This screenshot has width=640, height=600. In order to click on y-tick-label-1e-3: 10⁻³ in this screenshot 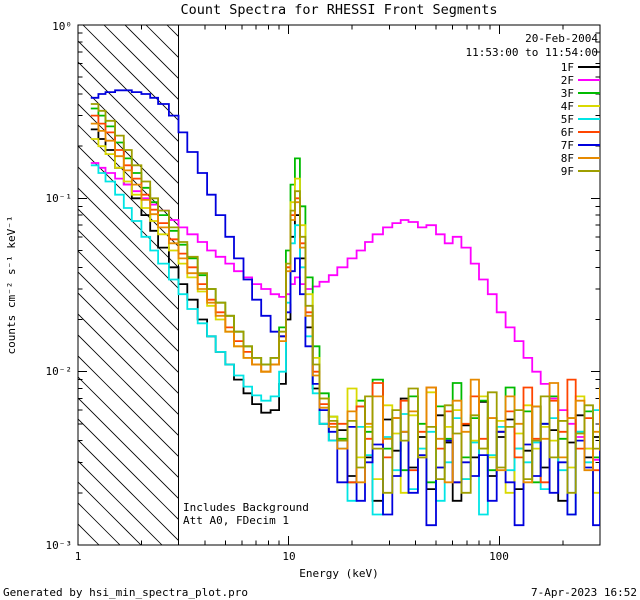, I will do `click(59, 545)`.